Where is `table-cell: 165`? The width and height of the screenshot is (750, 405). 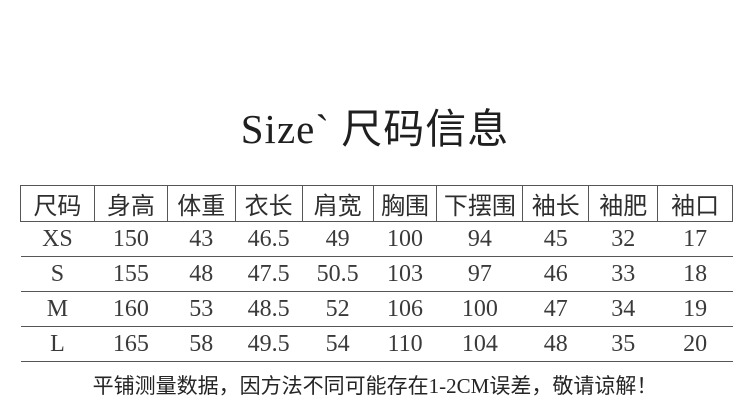 table-cell: 165 is located at coordinates (131, 344).